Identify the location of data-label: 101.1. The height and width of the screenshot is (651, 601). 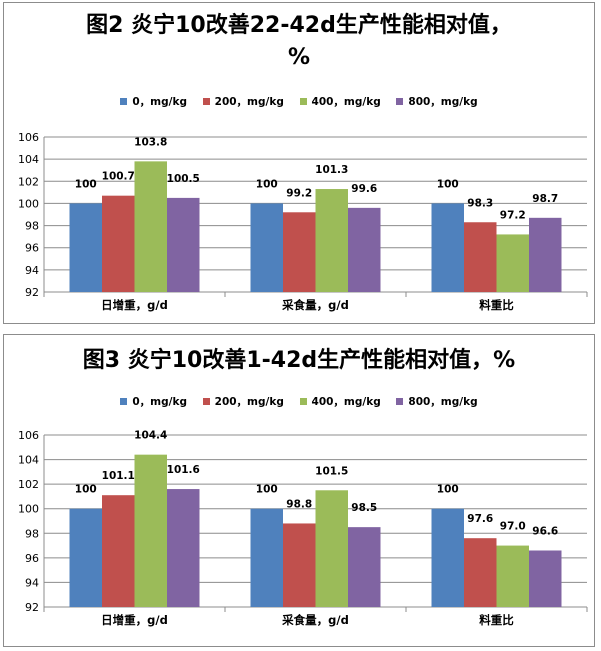
(118, 476).